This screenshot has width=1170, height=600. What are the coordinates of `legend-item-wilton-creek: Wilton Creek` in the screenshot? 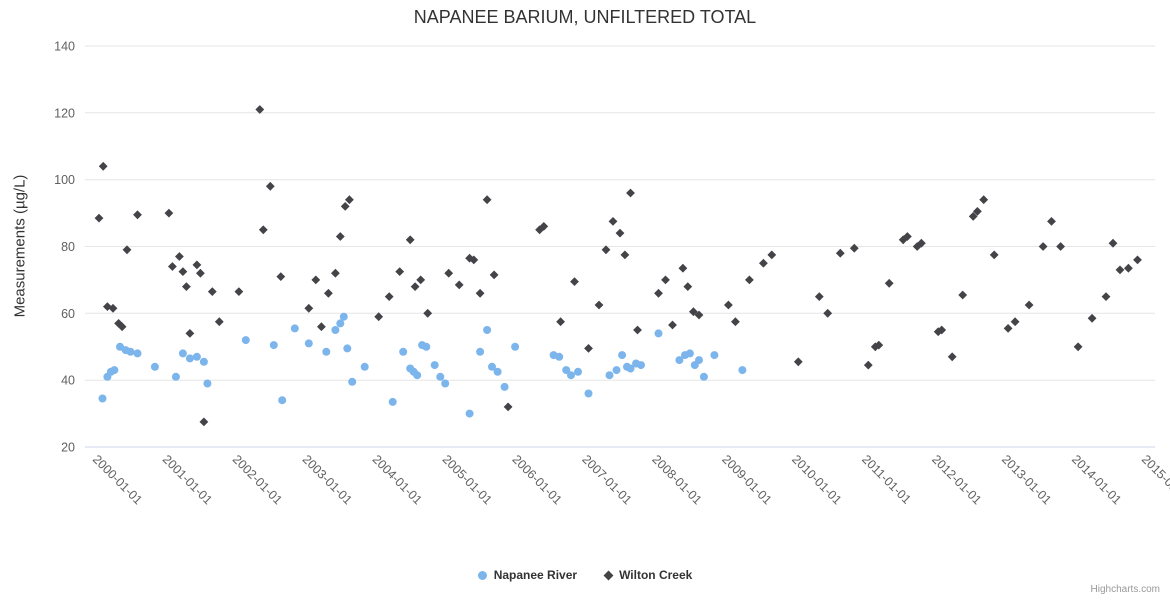 It's located at (647, 575).